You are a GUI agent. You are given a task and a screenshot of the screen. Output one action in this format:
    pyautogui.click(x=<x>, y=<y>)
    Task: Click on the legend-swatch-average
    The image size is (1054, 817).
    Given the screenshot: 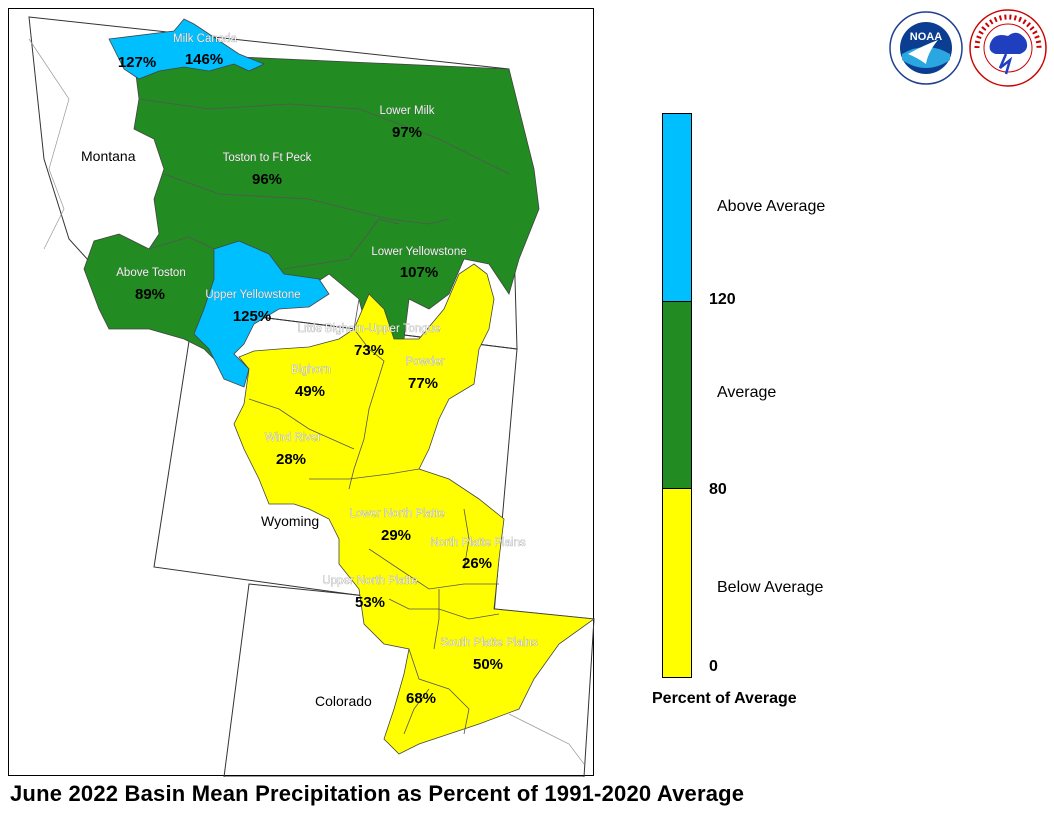 What is the action you would take?
    pyautogui.click(x=677, y=395)
    